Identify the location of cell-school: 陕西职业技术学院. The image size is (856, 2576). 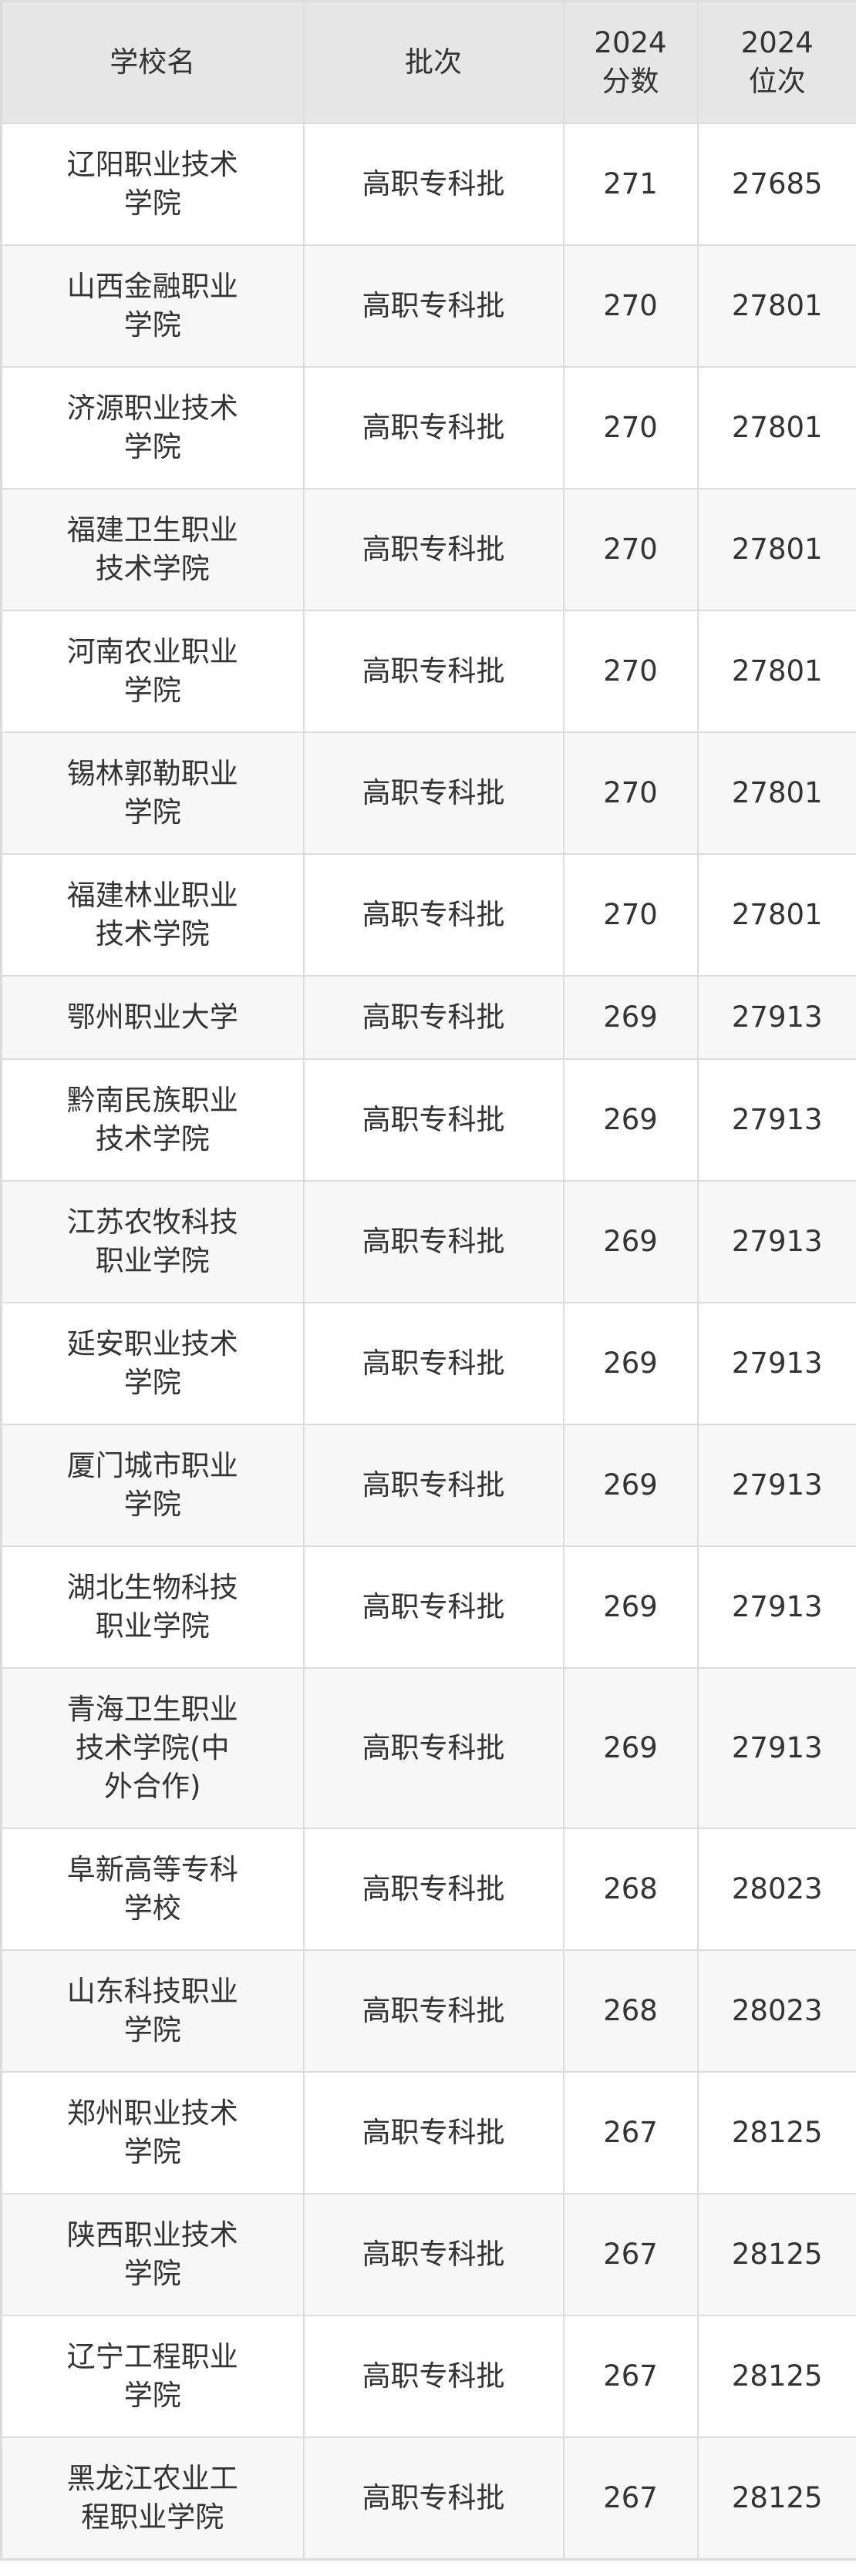
(152, 2254).